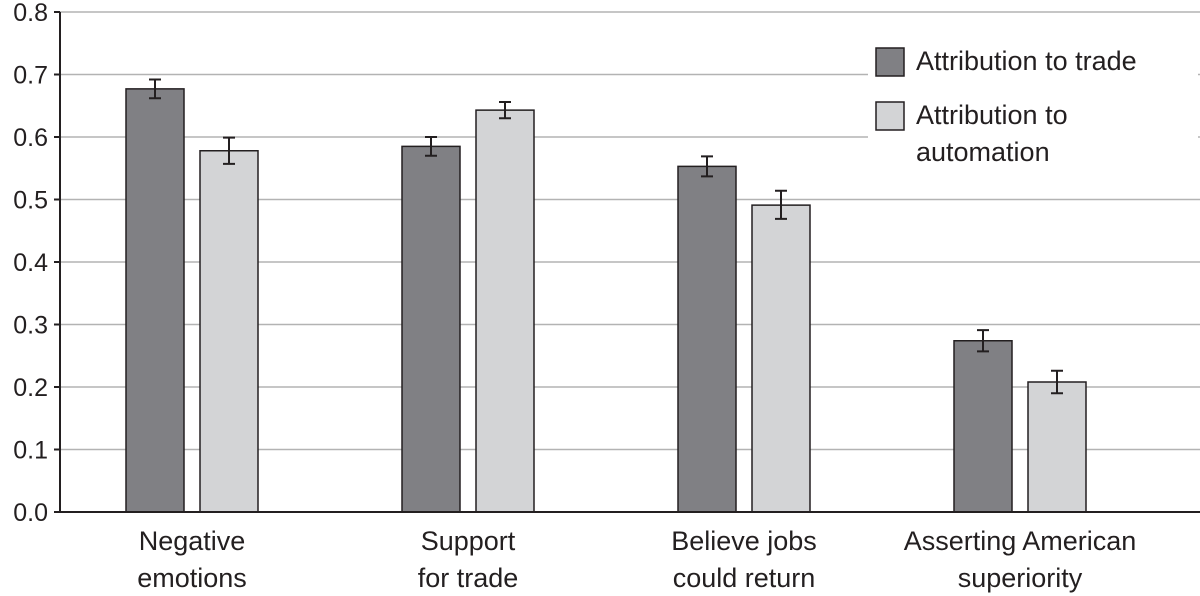 This screenshot has width=1200, height=596. What do you see at coordinates (983, 152) in the screenshot?
I see `legend-label: automation` at bounding box center [983, 152].